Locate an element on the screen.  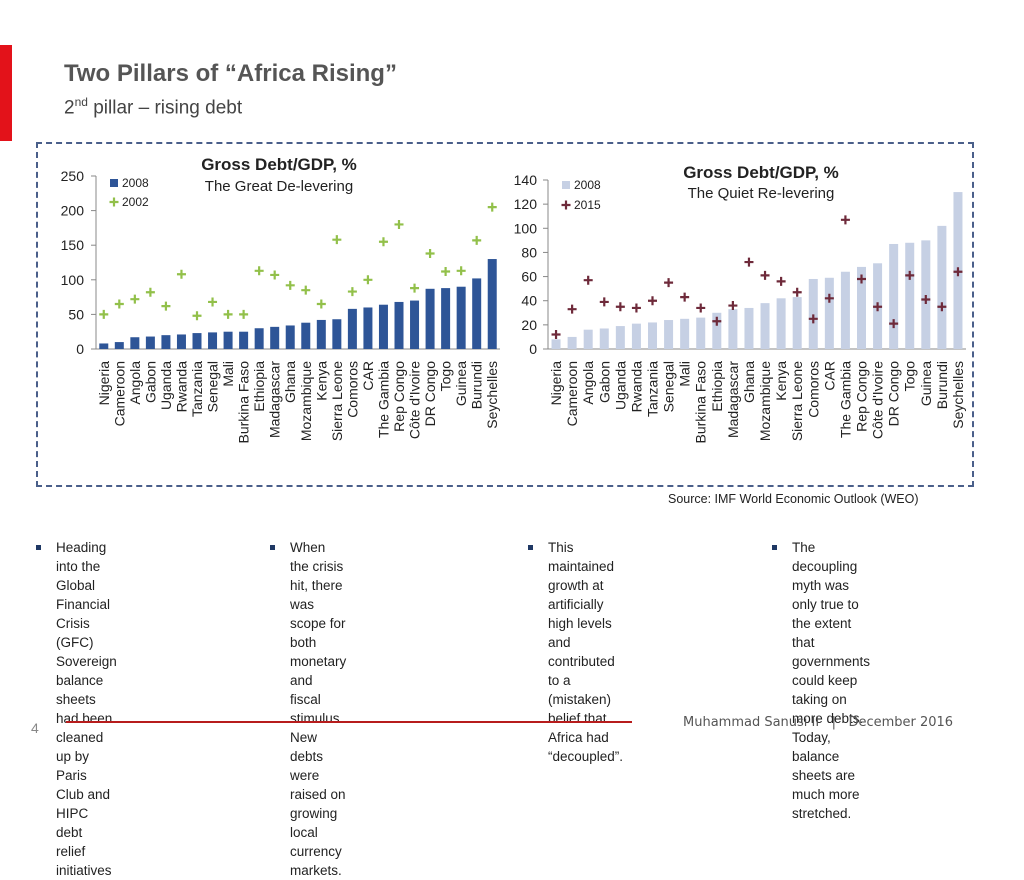
chart1-category-label: Gabon is located at coordinates (150, 382).